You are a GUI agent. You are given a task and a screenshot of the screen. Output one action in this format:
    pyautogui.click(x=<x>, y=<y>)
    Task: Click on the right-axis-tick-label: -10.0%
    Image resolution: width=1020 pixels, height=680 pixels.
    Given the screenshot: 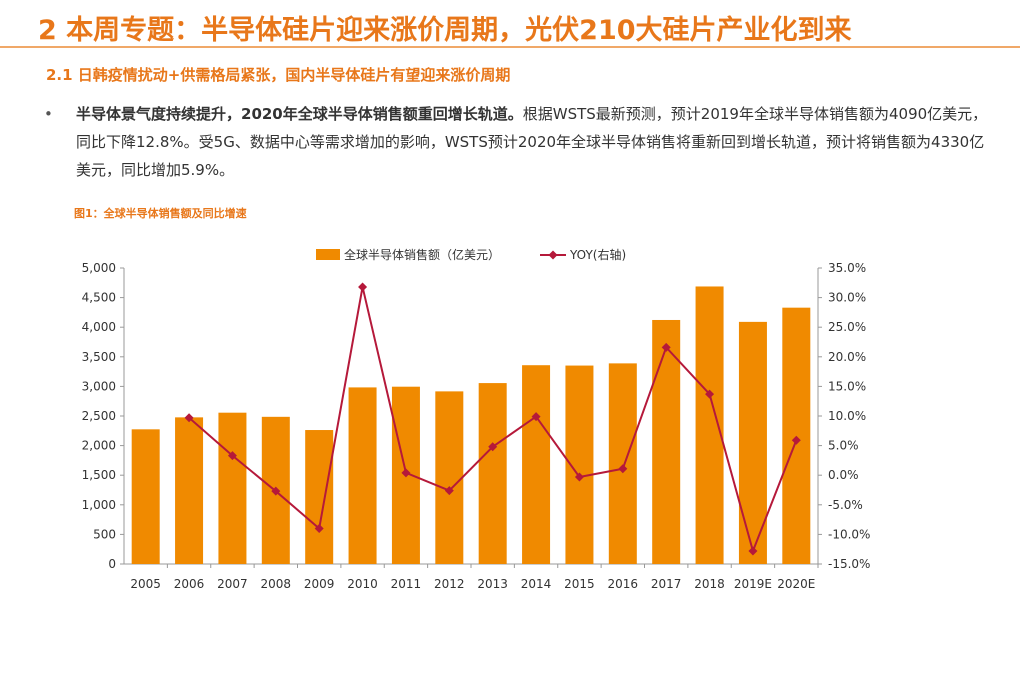 What is the action you would take?
    pyautogui.click(x=849, y=534)
    